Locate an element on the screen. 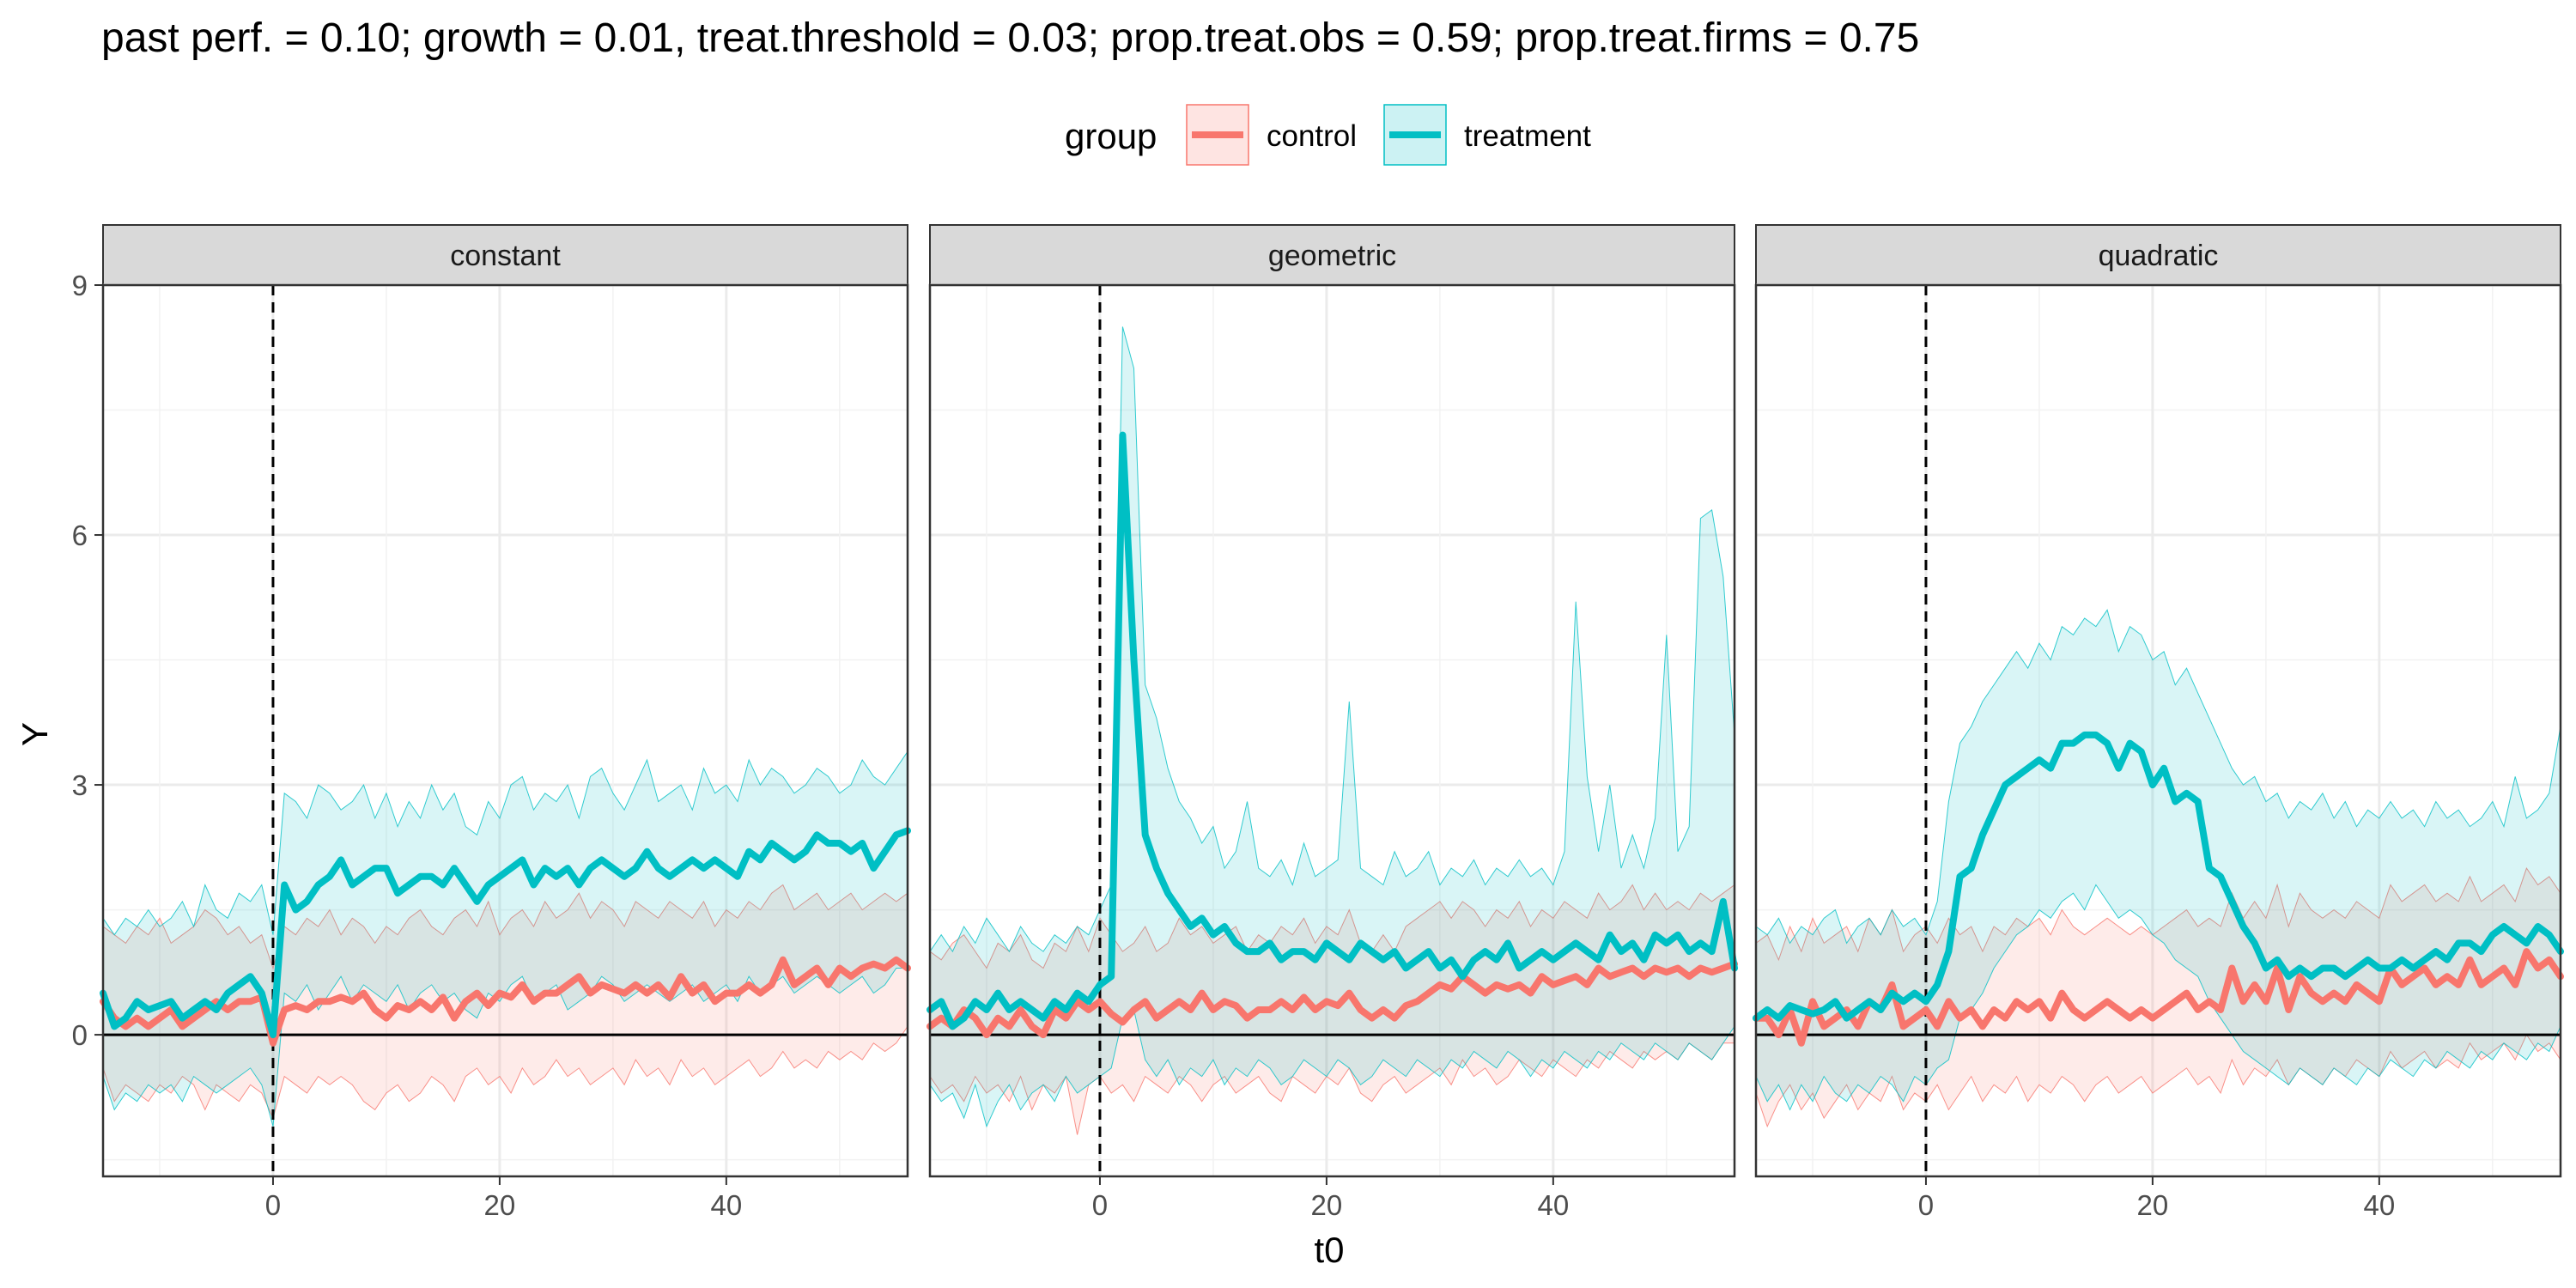  y-tick-label: 0 is located at coordinates (80, 1035).